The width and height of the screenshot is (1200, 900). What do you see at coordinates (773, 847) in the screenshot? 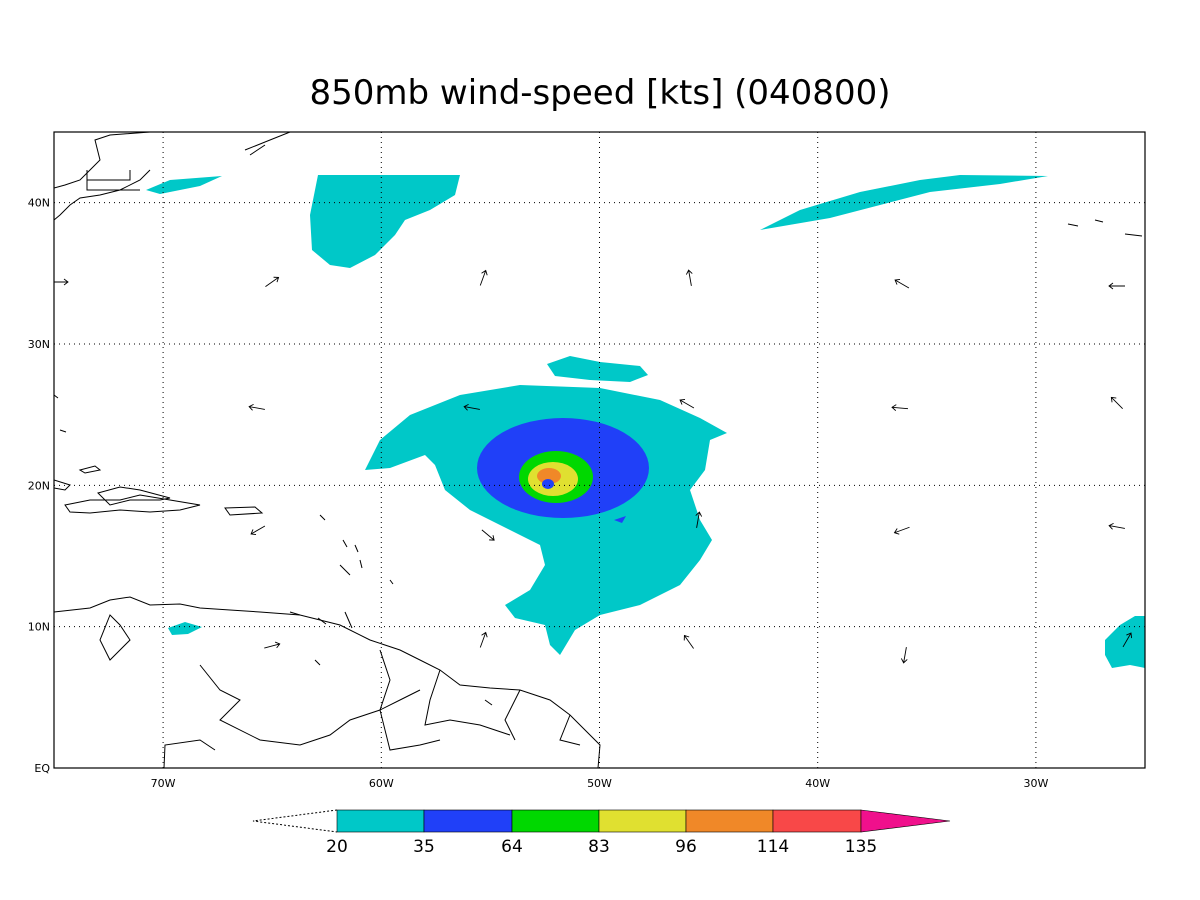
I see `colorbar-label: 114` at bounding box center [773, 847].